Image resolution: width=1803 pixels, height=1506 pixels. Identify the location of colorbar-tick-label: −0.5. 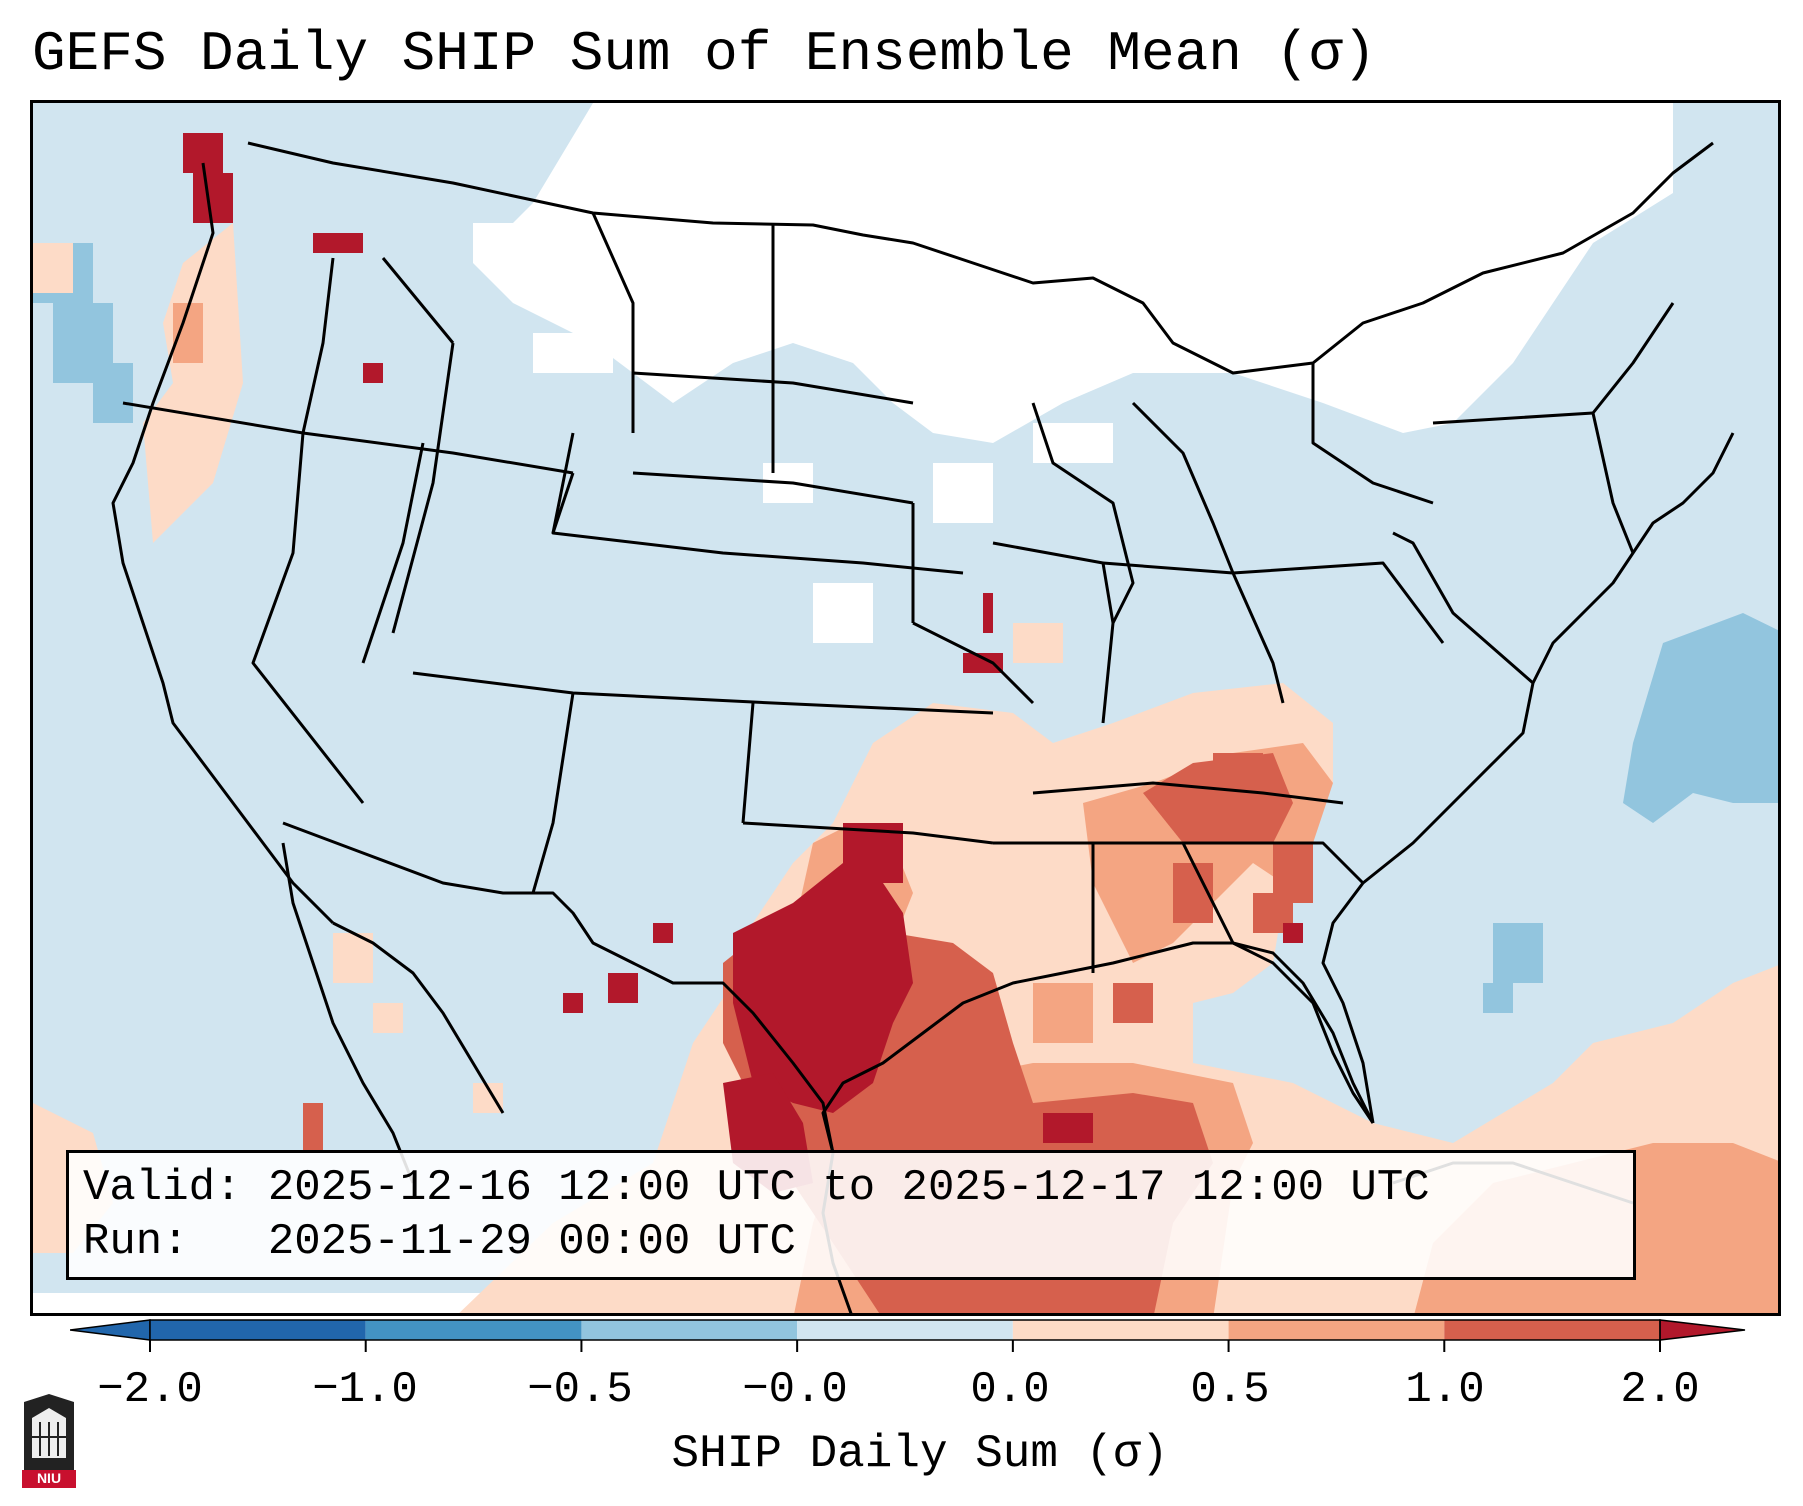
(580, 1390).